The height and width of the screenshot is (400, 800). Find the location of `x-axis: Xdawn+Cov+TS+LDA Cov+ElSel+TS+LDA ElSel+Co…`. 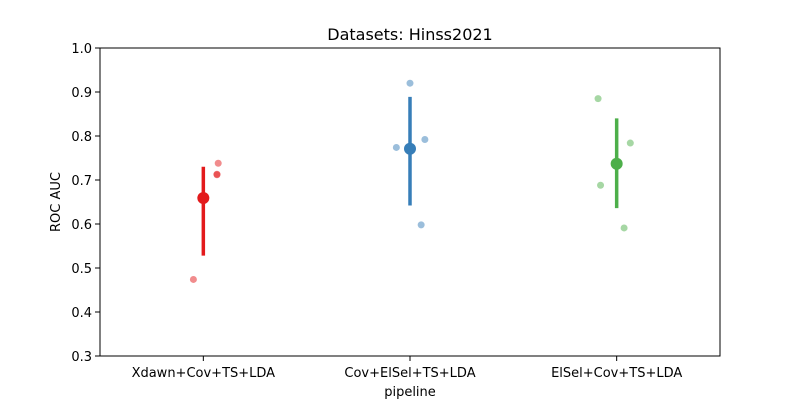

x-axis: Xdawn+Cov+TS+LDA Cov+ElSel+TS+LDA ElSel+Co… is located at coordinates (407, 368).